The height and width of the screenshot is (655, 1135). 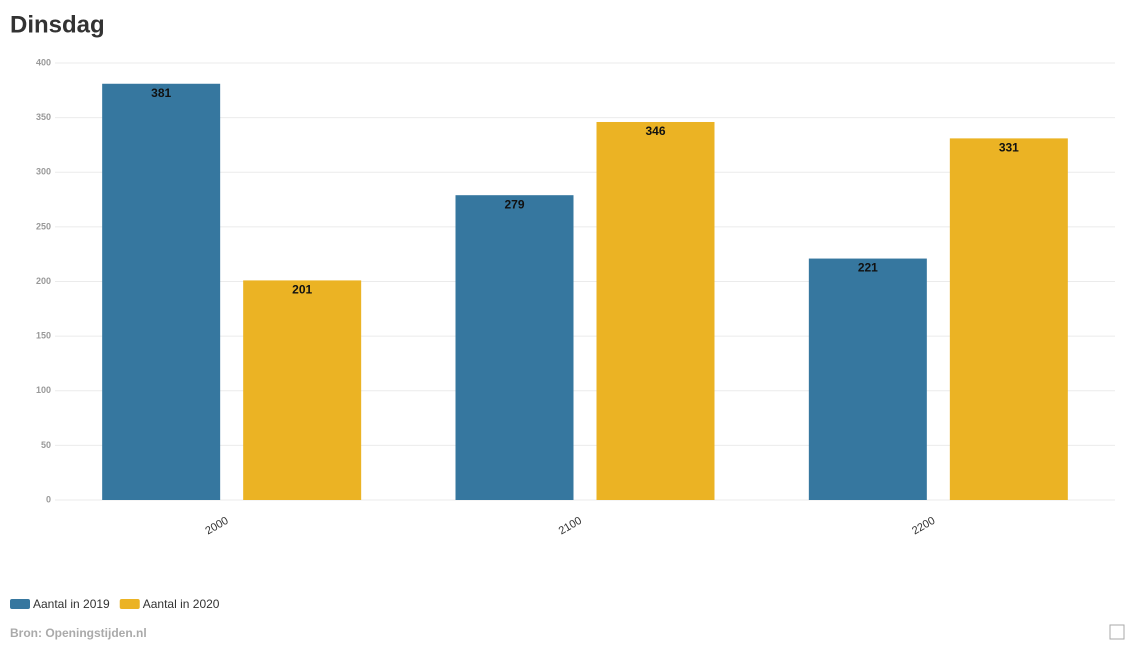 I want to click on broken-image-icon, so click(x=1117, y=632).